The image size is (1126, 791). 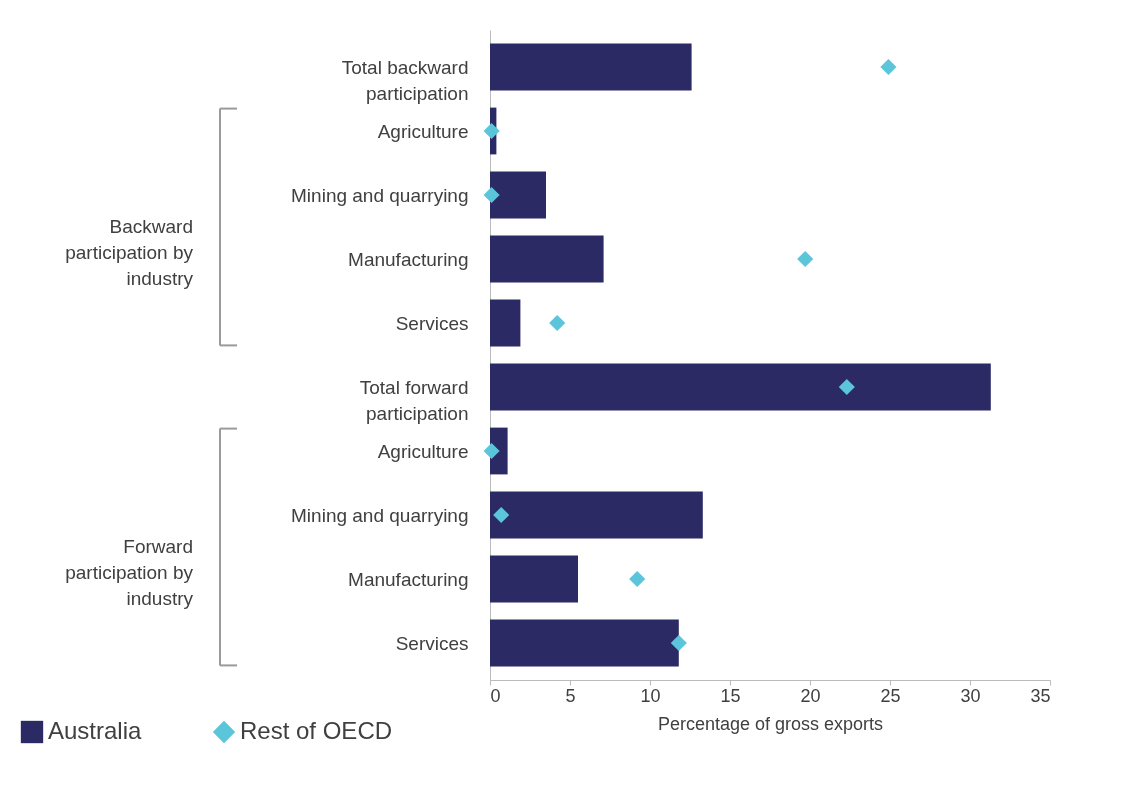 What do you see at coordinates (405, 80) in the screenshot?
I see `y-tick-label: Total backward participation` at bounding box center [405, 80].